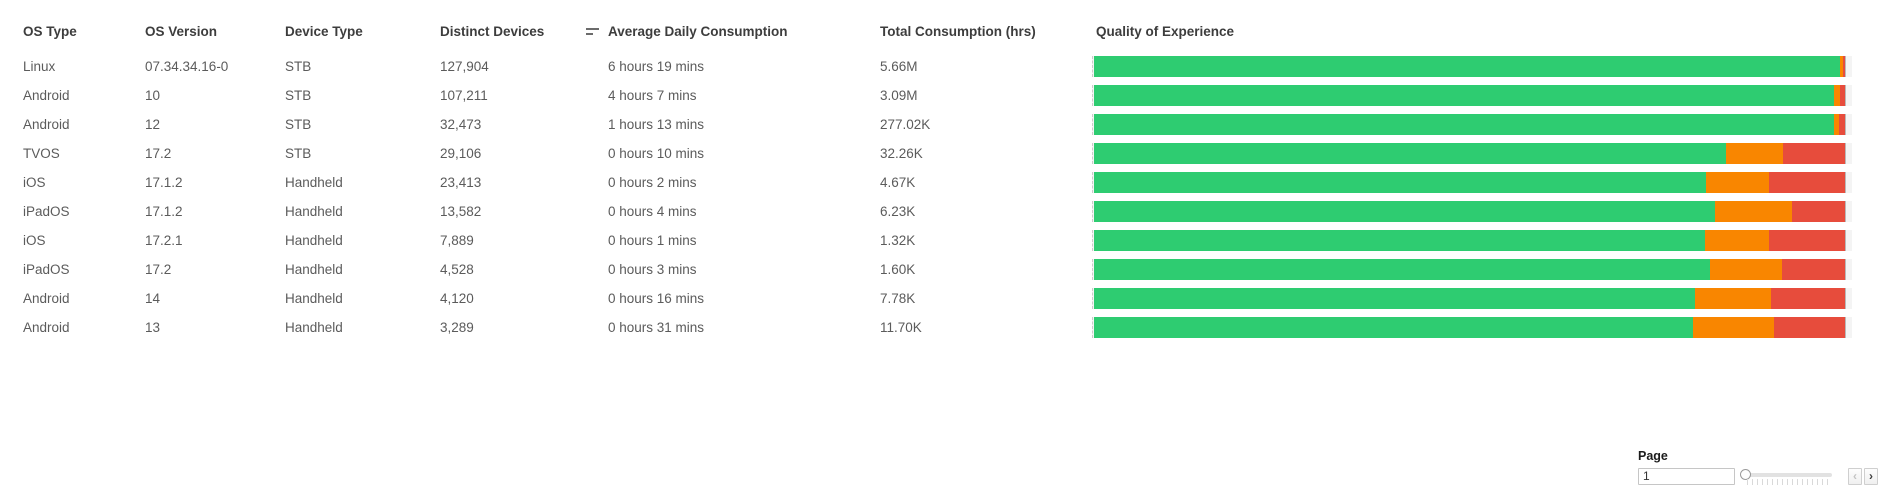 The image size is (1894, 499). What do you see at coordinates (1855, 476) in the screenshot?
I see `previous-page-button: ‹` at bounding box center [1855, 476].